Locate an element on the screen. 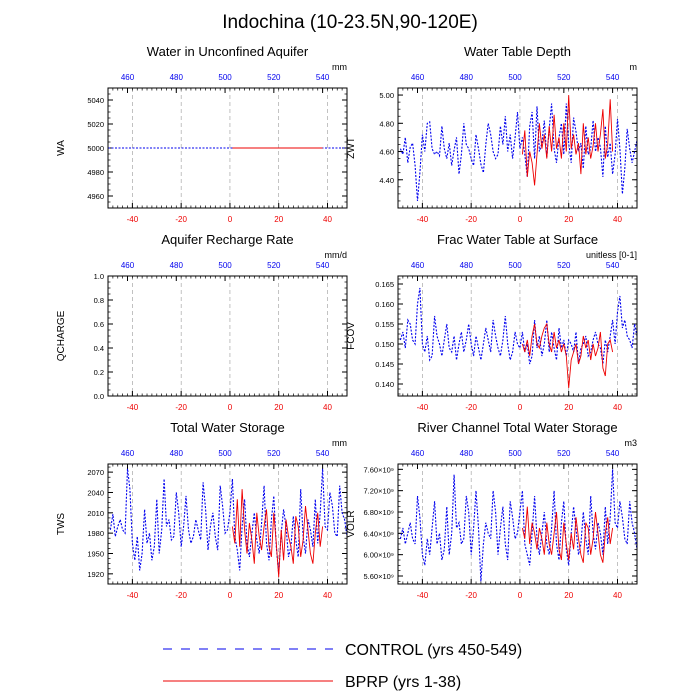 Image resolution: width=700 pixels, height=700 pixels. y-tick-label: 0.140 is located at coordinates (384, 384).